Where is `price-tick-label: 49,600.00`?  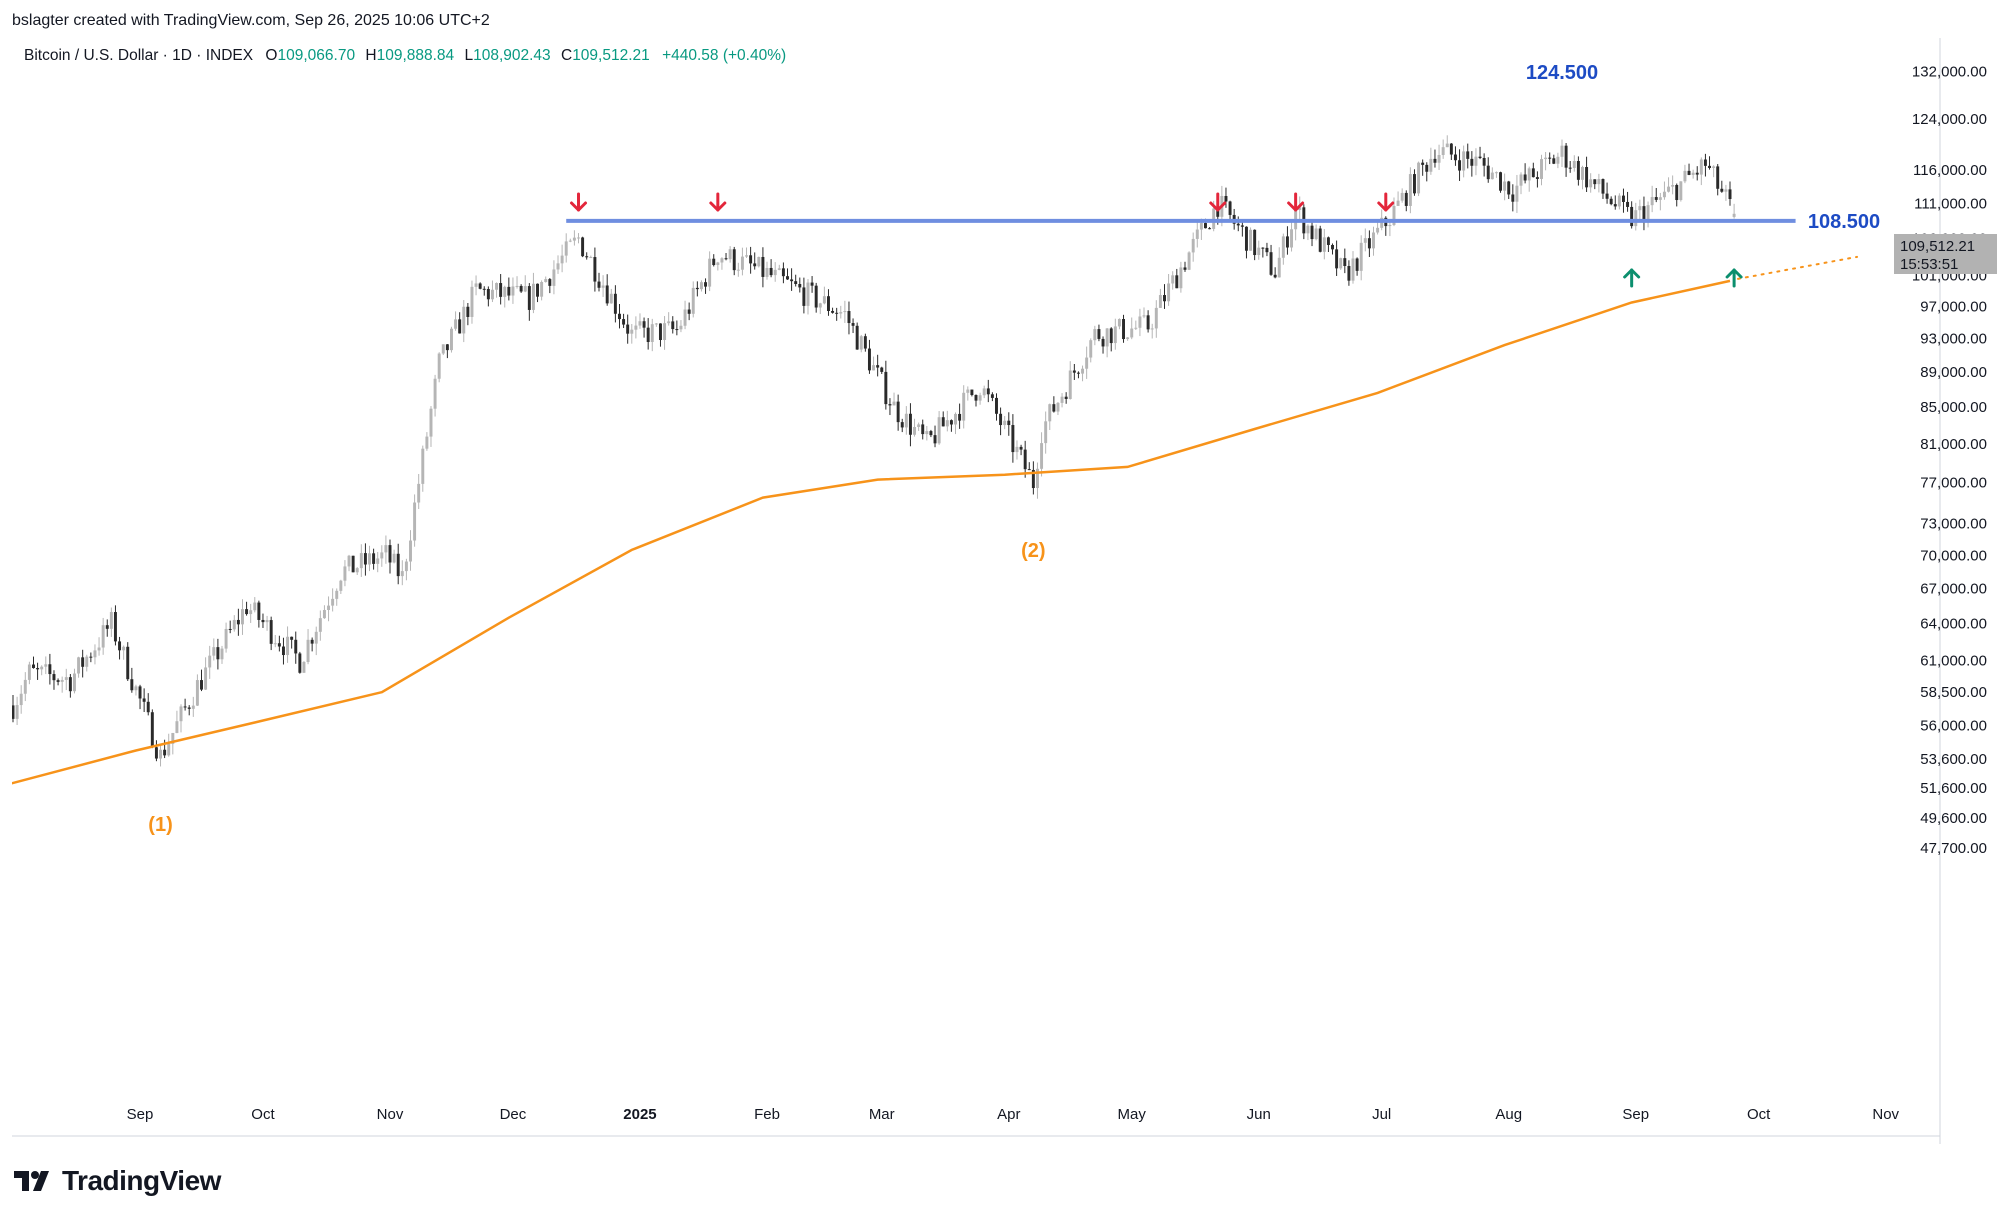 price-tick-label: 49,600.00 is located at coordinates (1953, 818).